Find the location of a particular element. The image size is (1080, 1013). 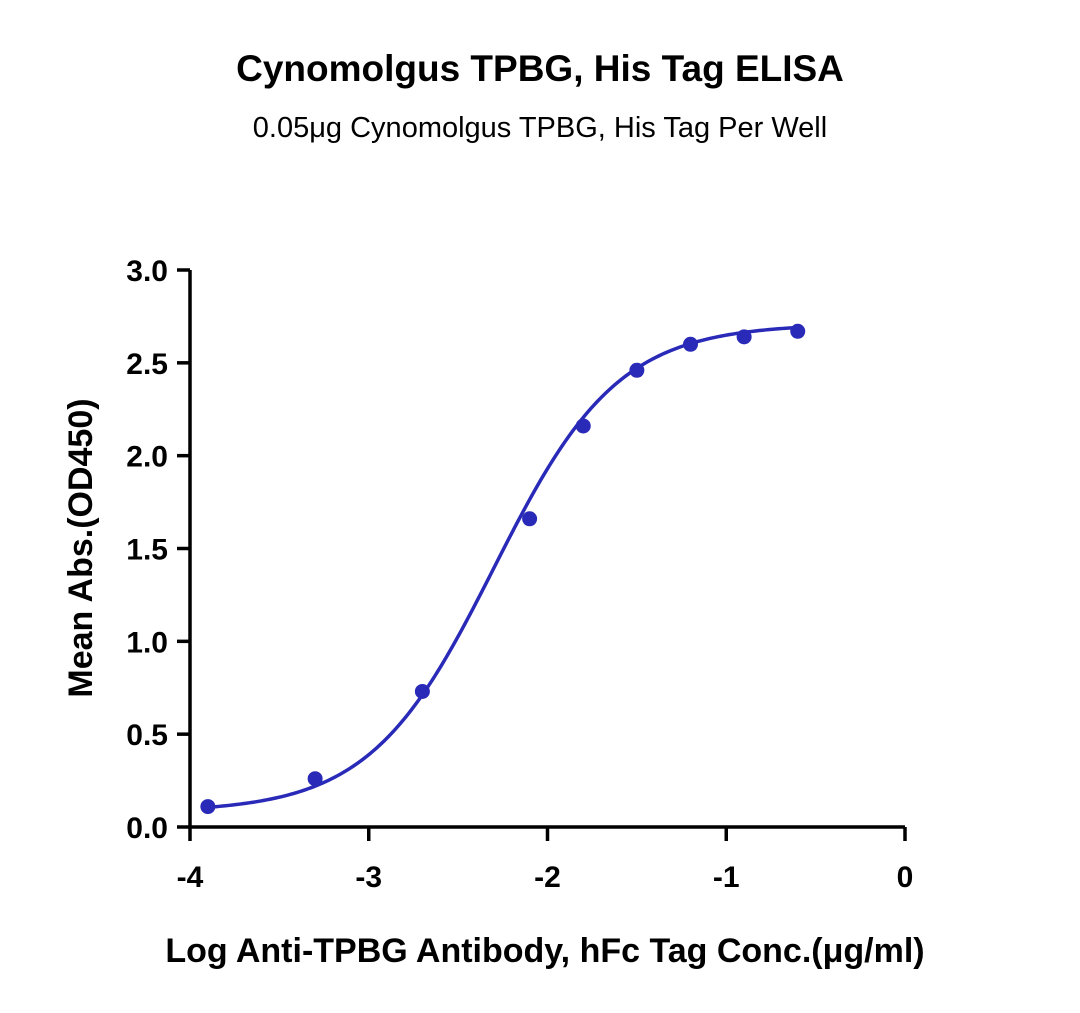

x-tick-label: -1 is located at coordinates (726, 877).